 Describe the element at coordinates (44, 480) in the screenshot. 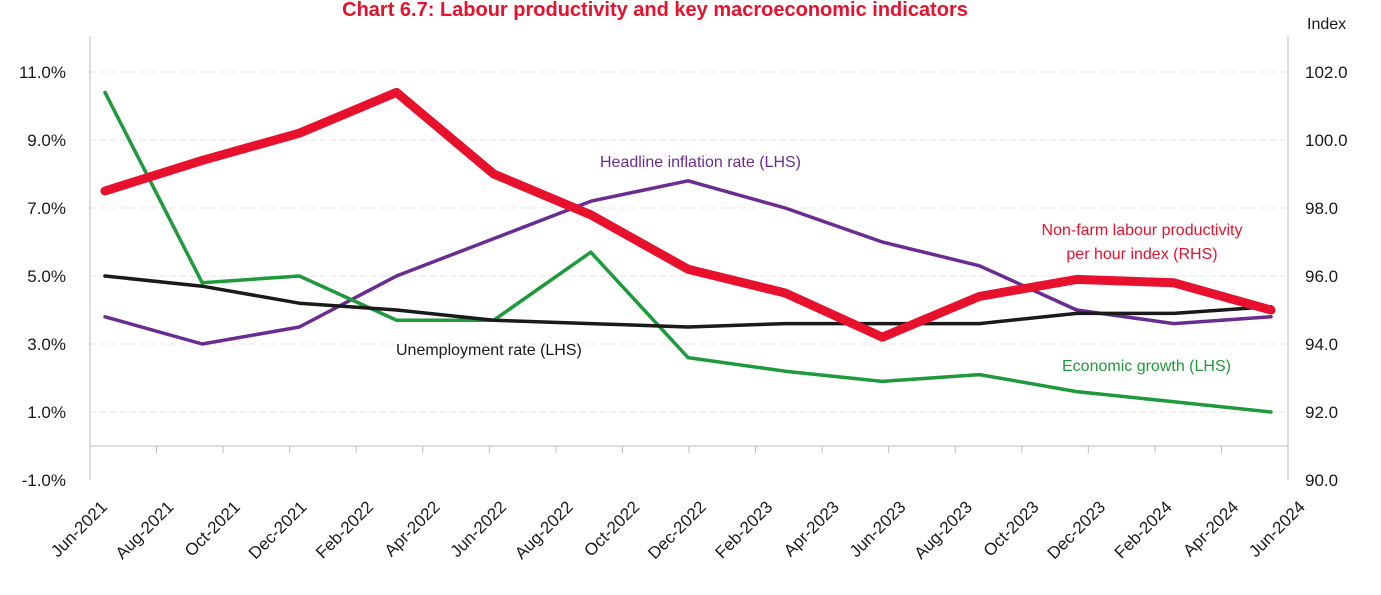

I see `y-left-tick-label: -1.0%` at that location.